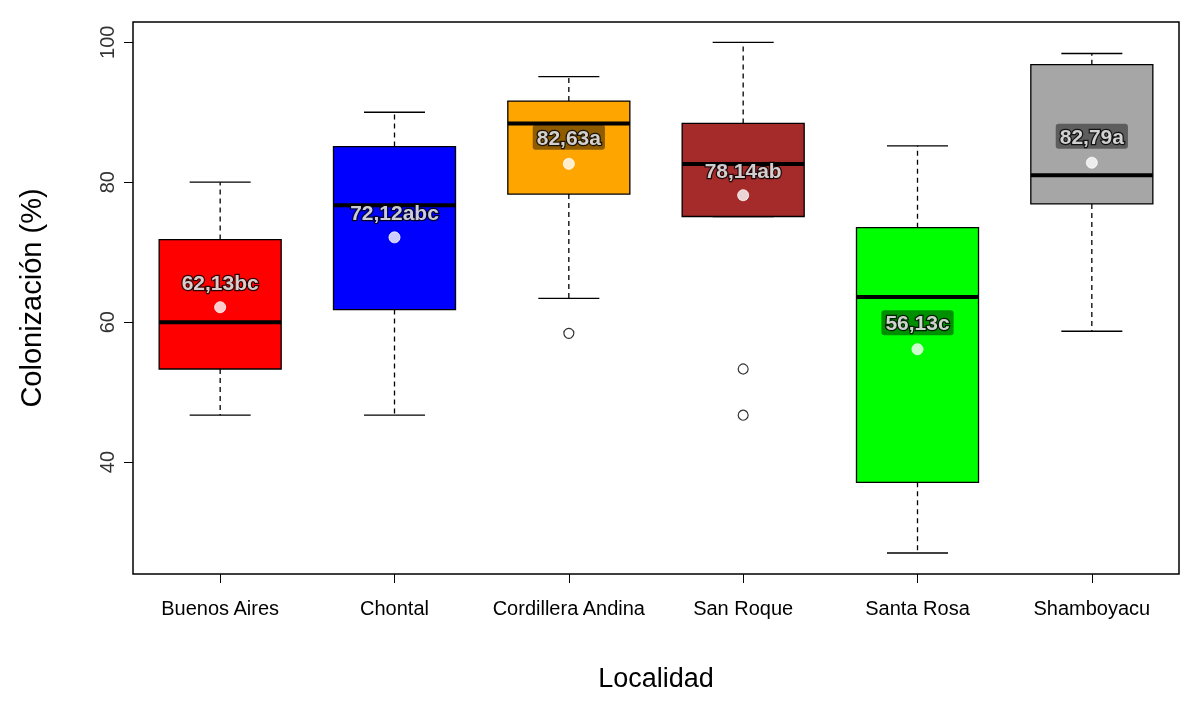  I want to click on annotation: 82,79a, so click(1092, 136).